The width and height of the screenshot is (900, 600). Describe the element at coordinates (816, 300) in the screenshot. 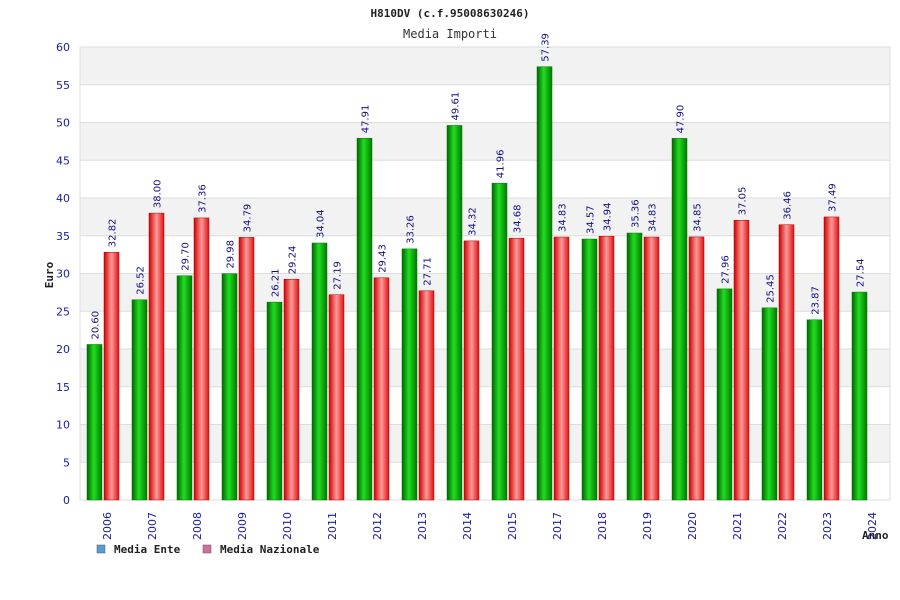

I see `value-label-media-ente: 23.87` at that location.